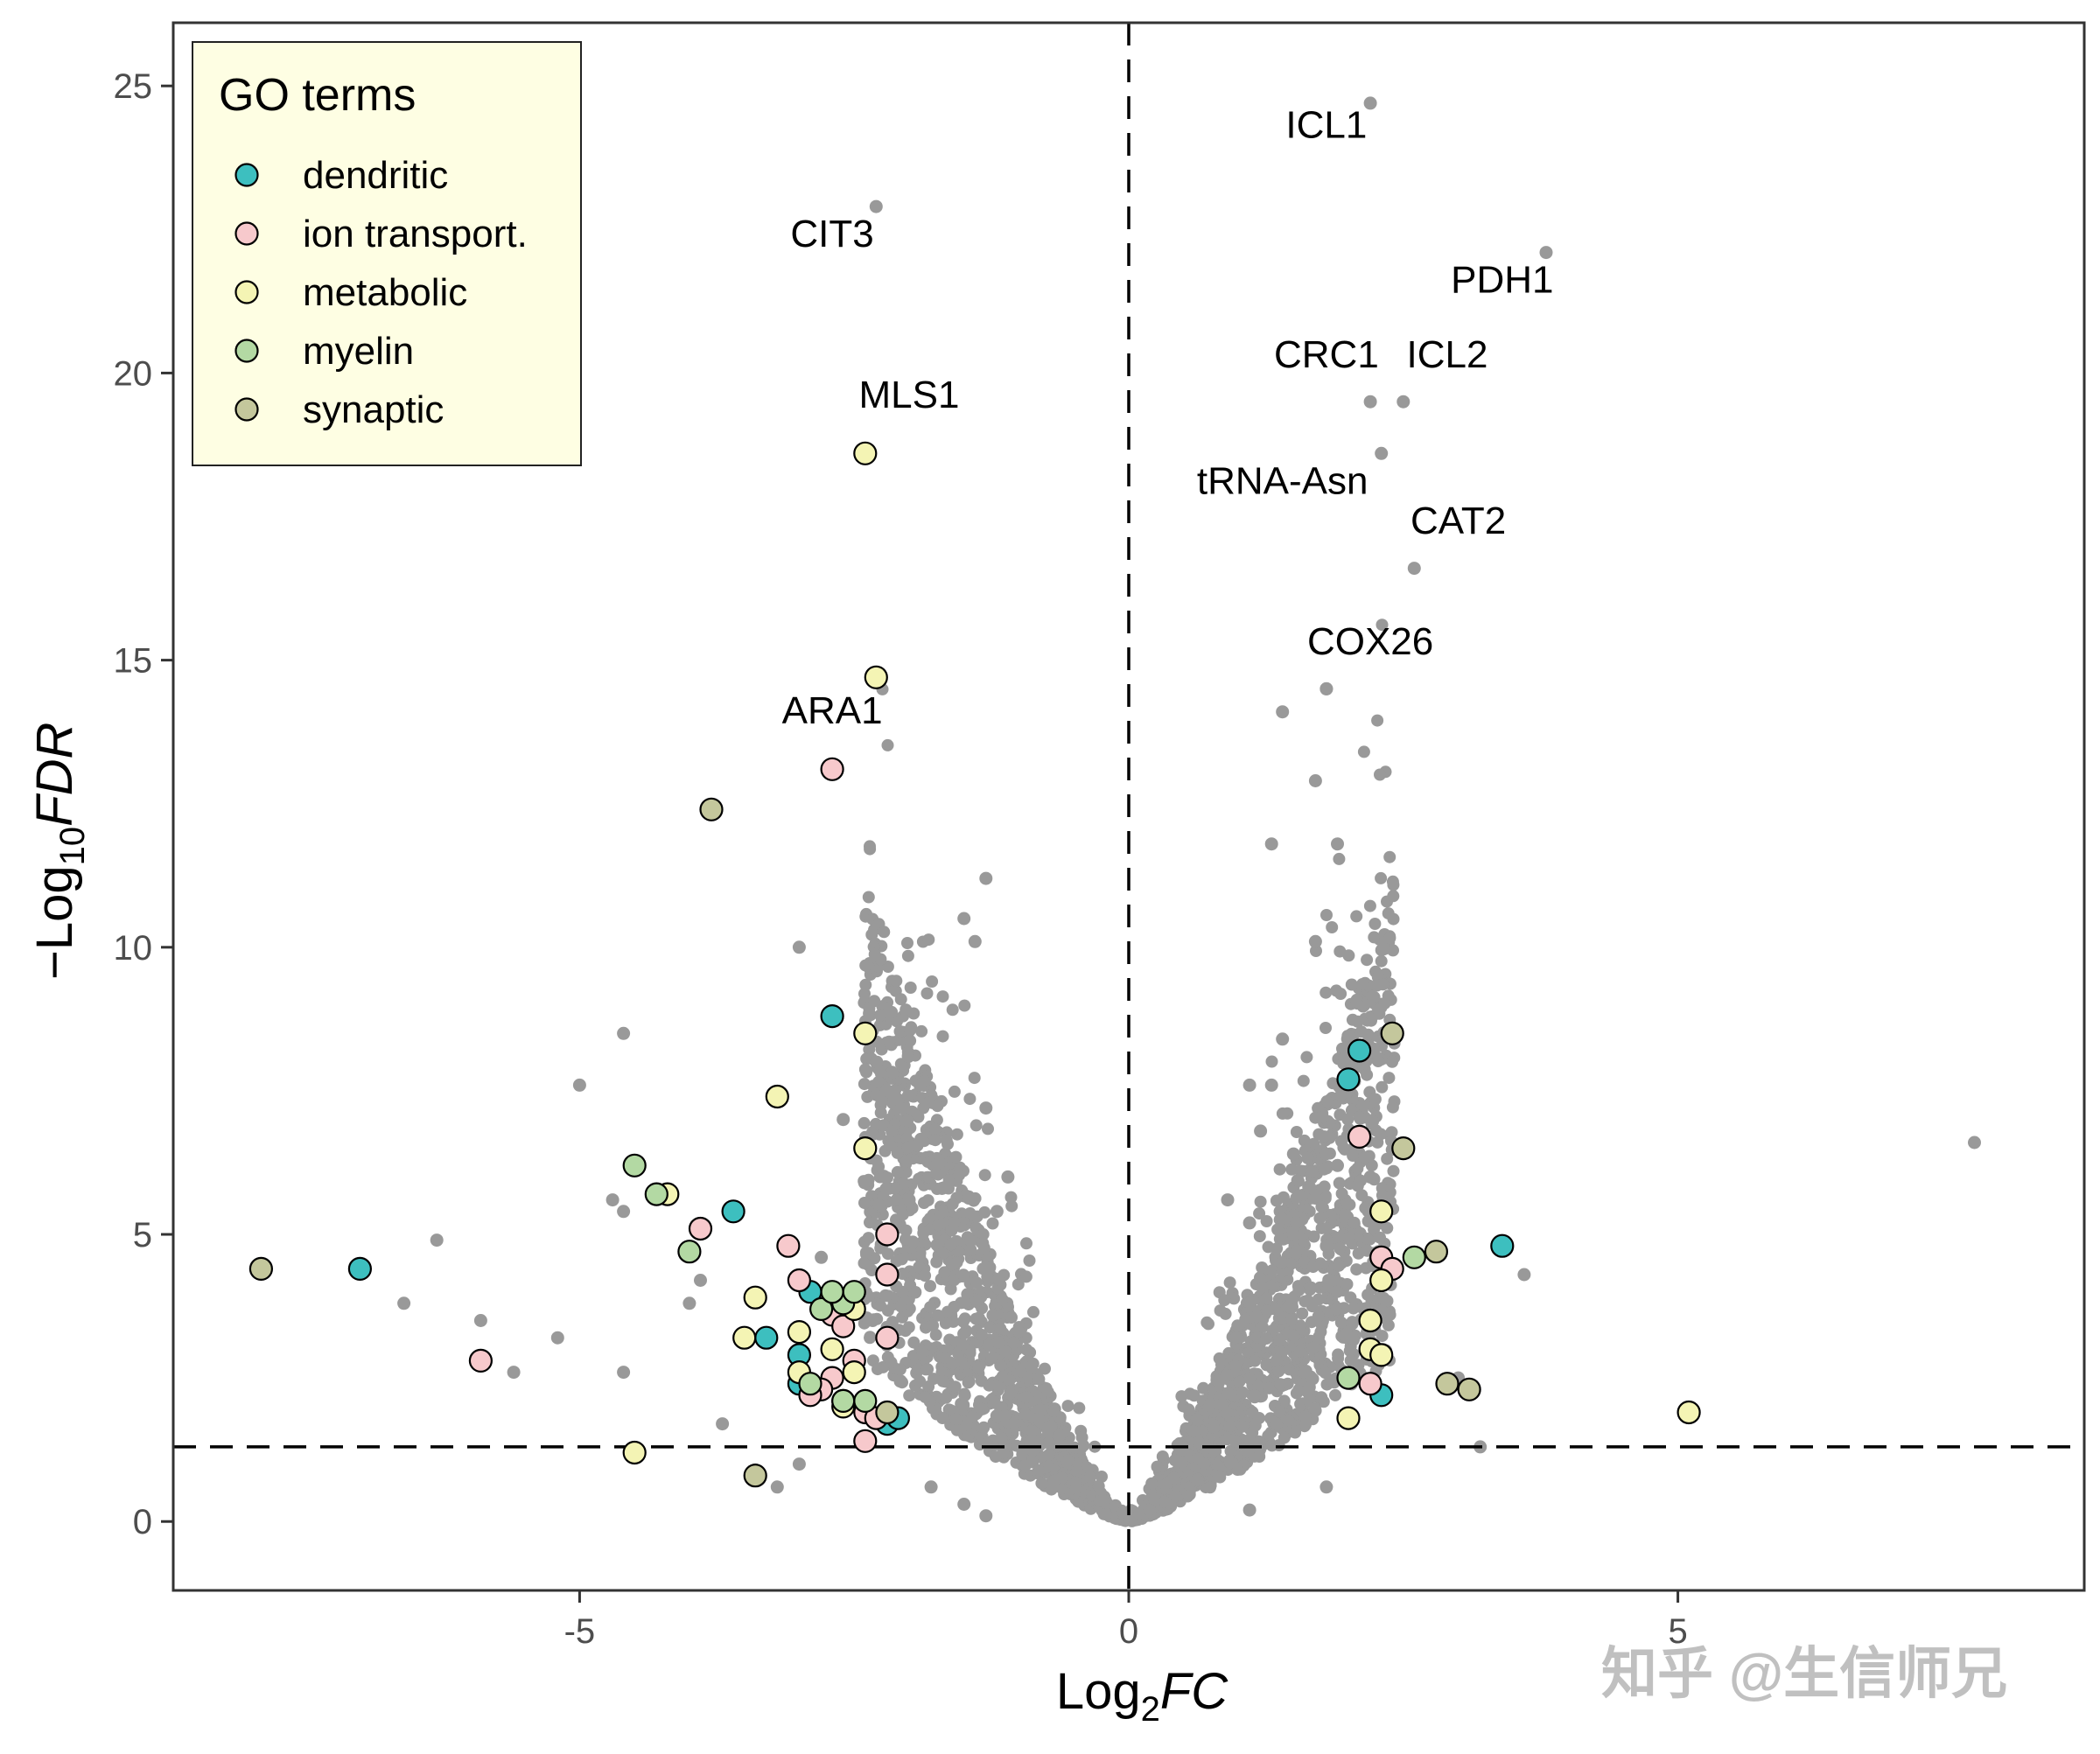 This screenshot has width=2100, height=1754. Describe the element at coordinates (831, 234) in the screenshot. I see `gene-label: CIT3` at that location.